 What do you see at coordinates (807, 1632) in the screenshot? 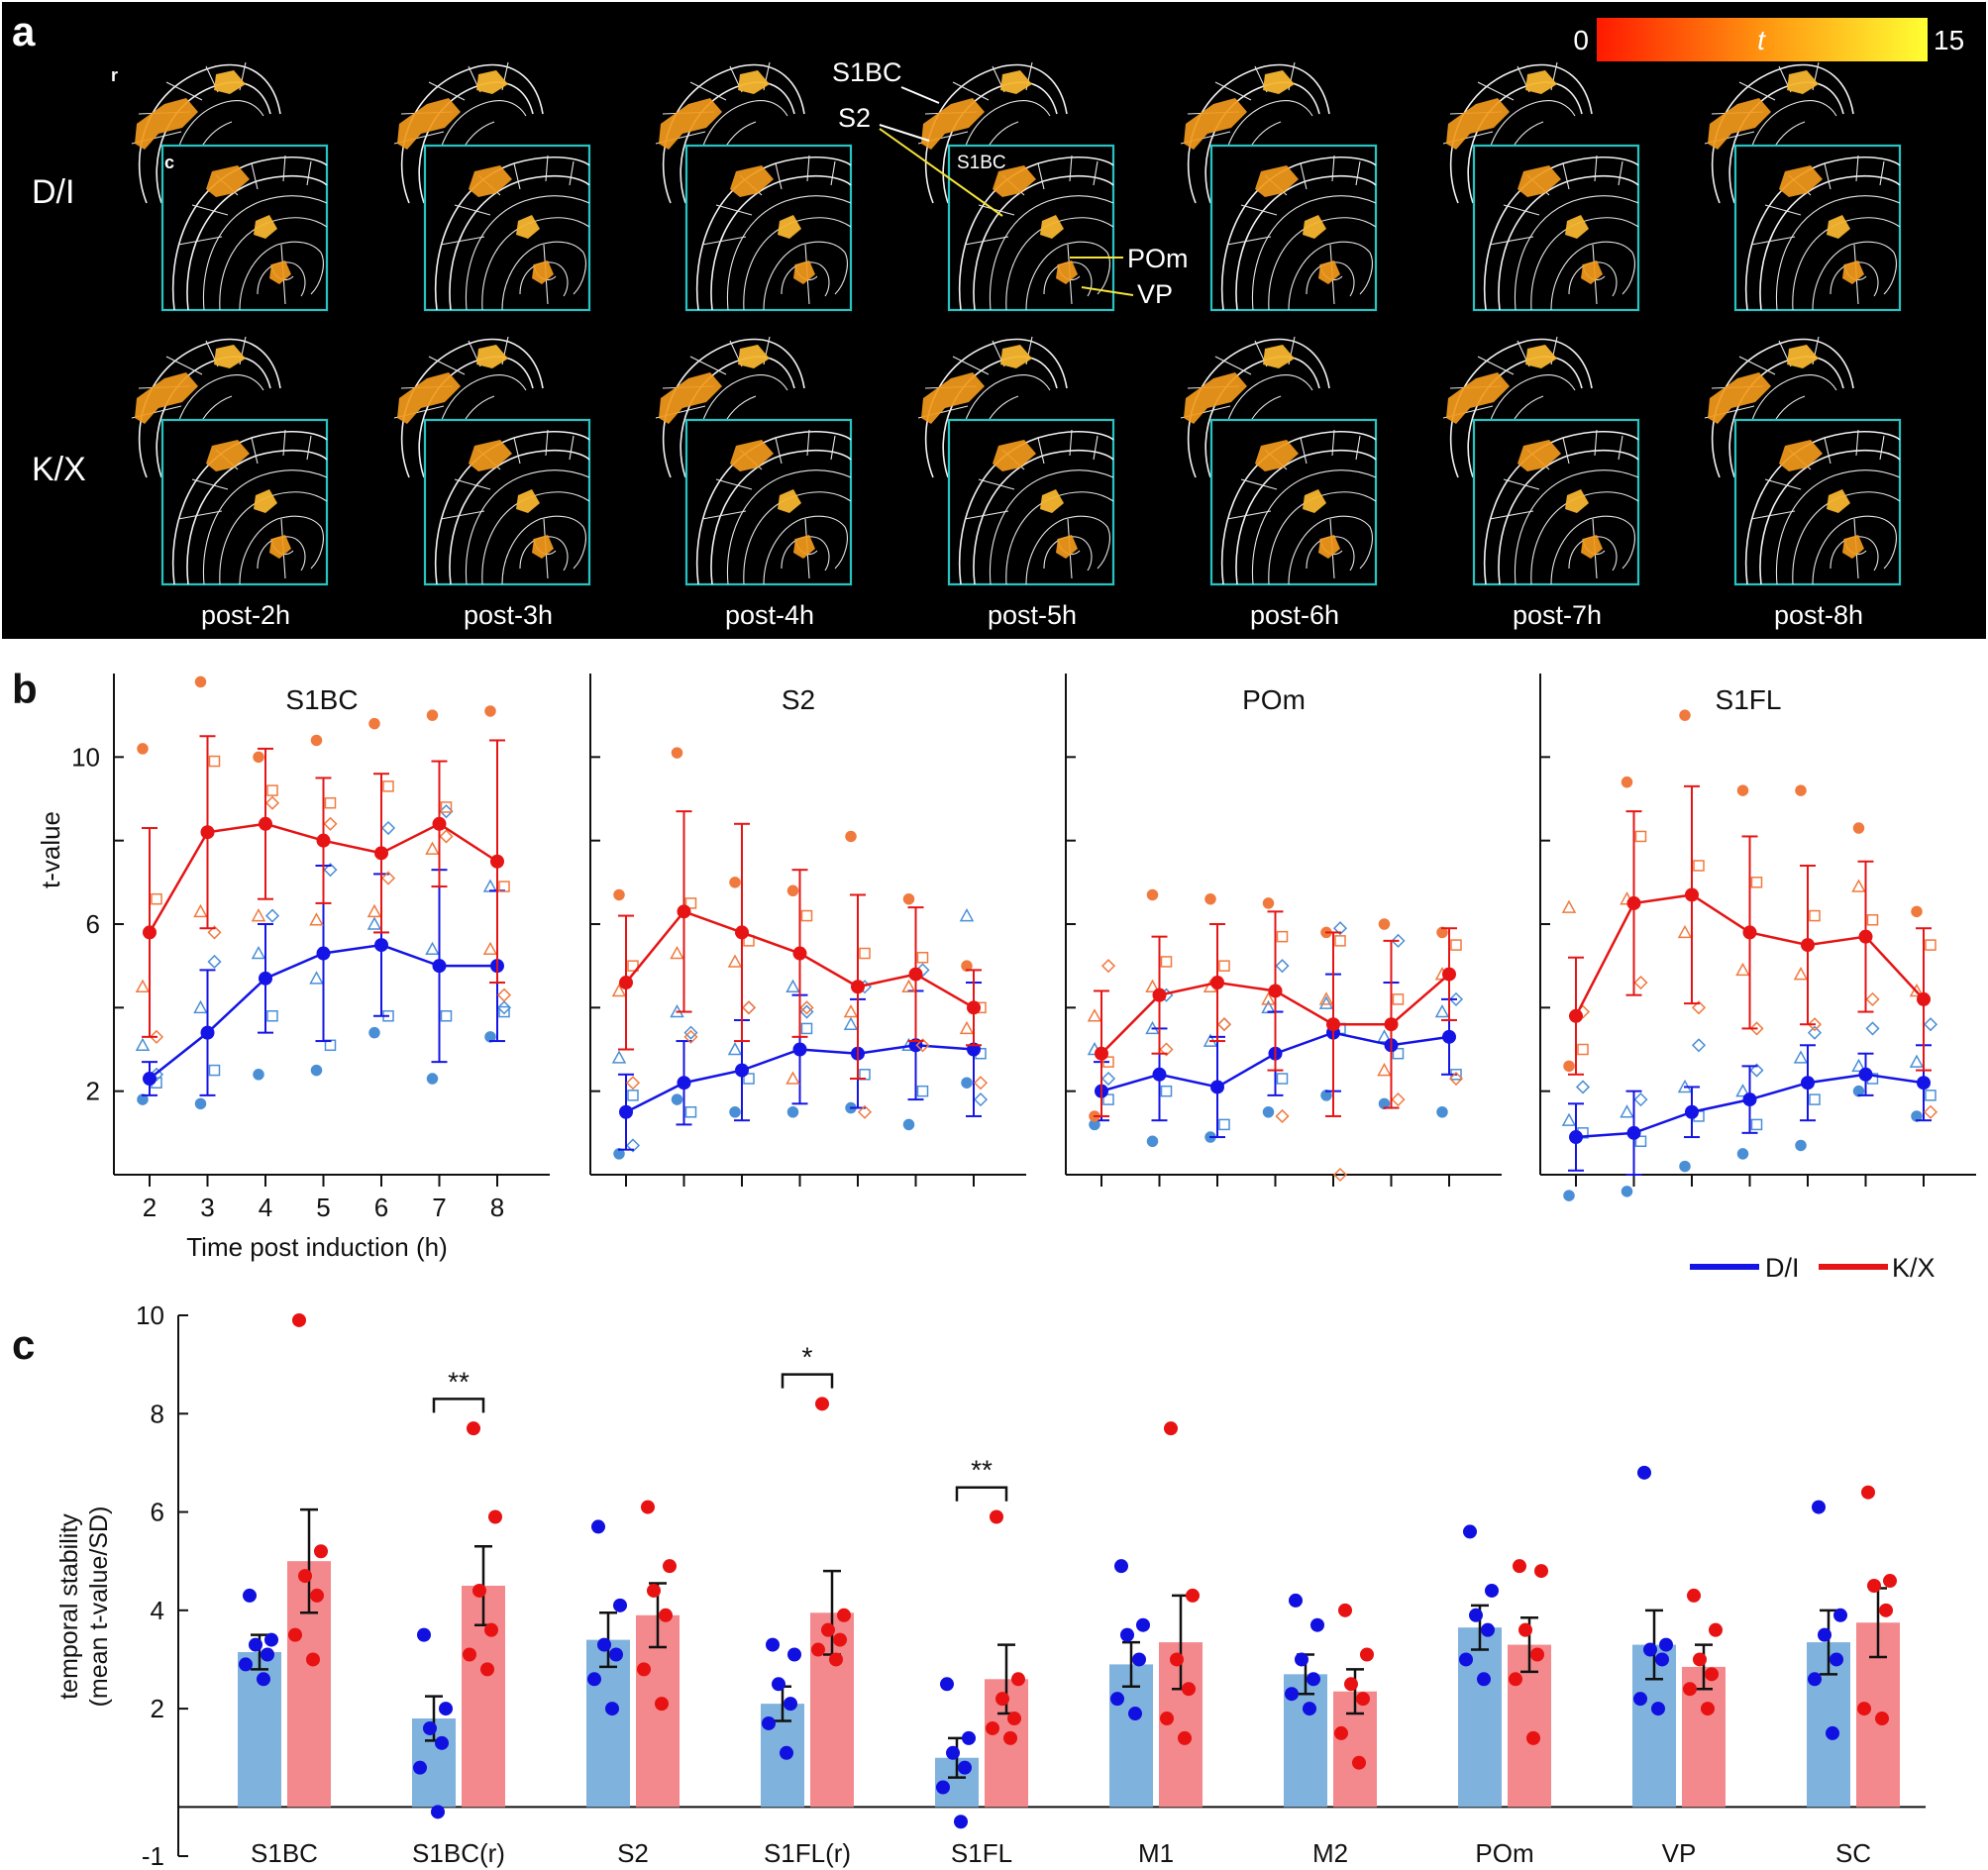
I see `bar-group: S1FL(r)` at bounding box center [807, 1632].